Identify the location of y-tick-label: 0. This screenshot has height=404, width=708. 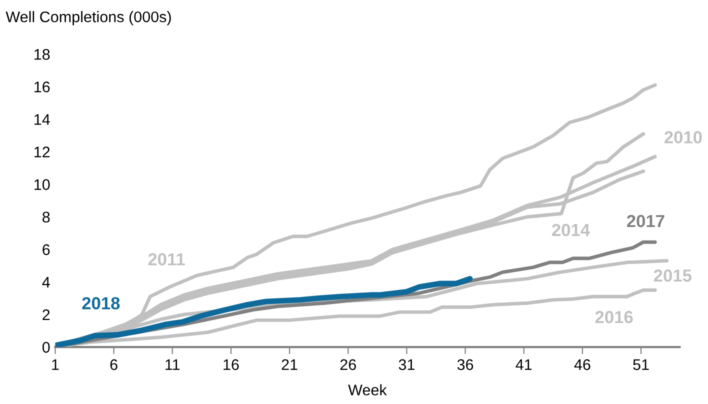
(46, 347).